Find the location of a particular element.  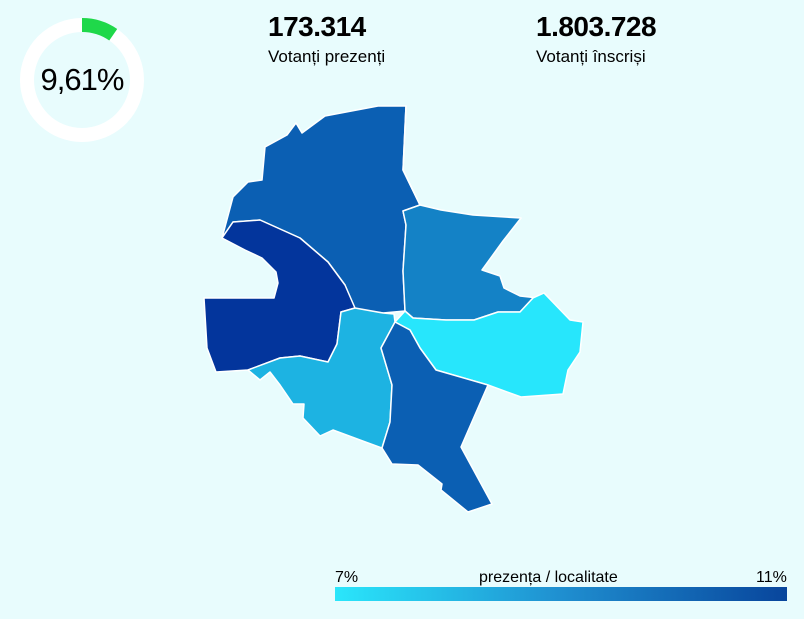

present-voters-label: Votanți prezenți is located at coordinates (327, 56).